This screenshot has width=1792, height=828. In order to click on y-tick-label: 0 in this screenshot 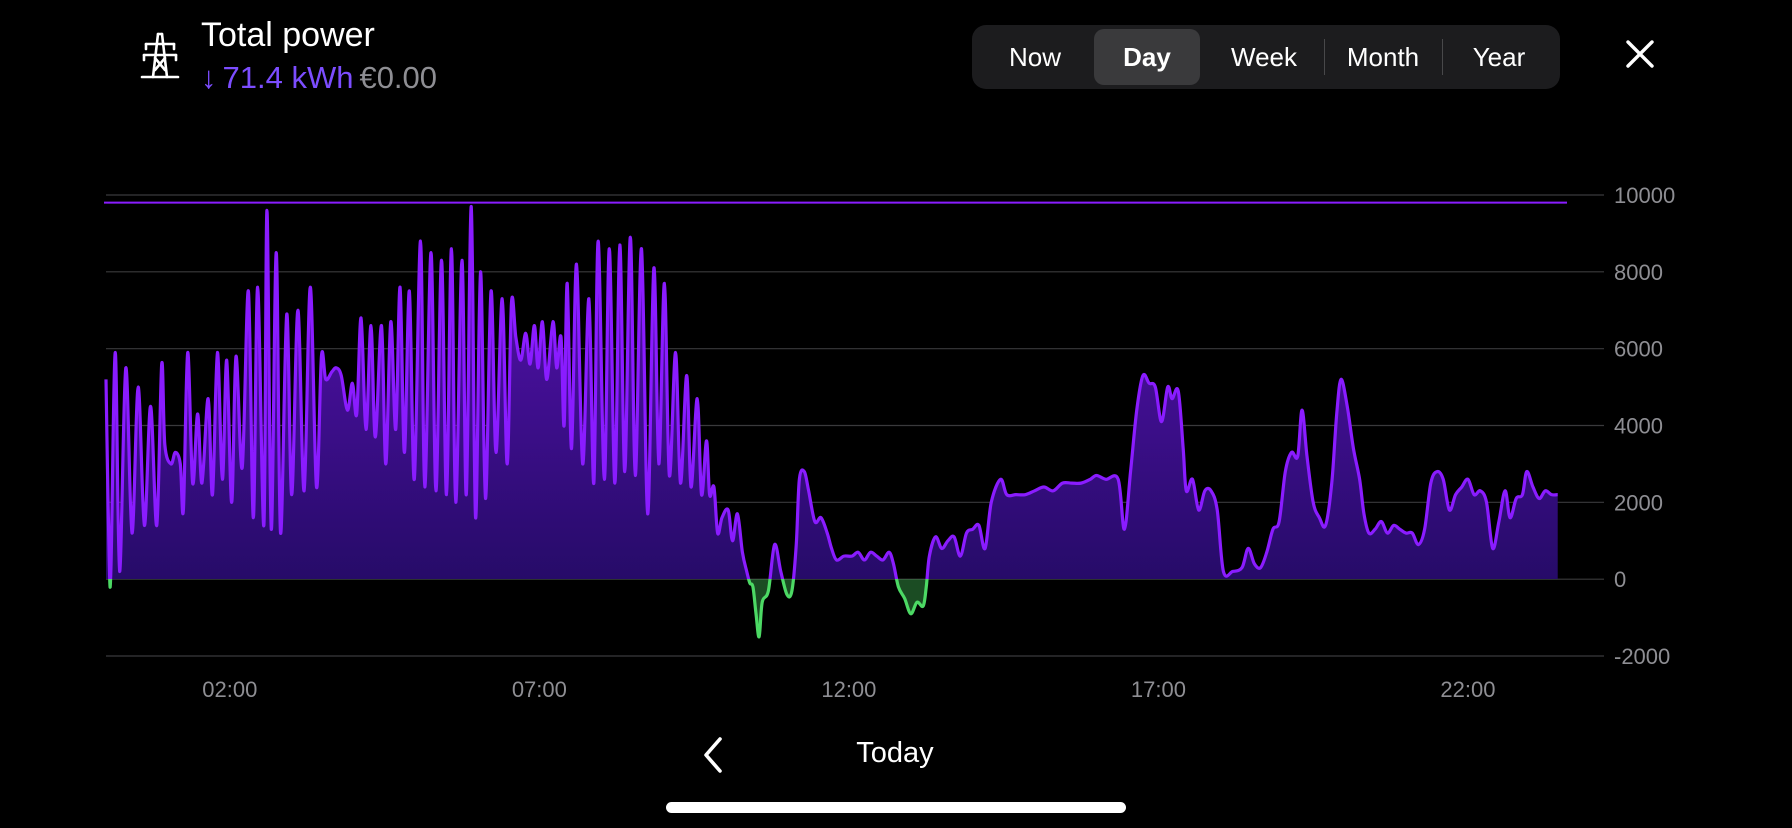, I will do `click(1620, 579)`.